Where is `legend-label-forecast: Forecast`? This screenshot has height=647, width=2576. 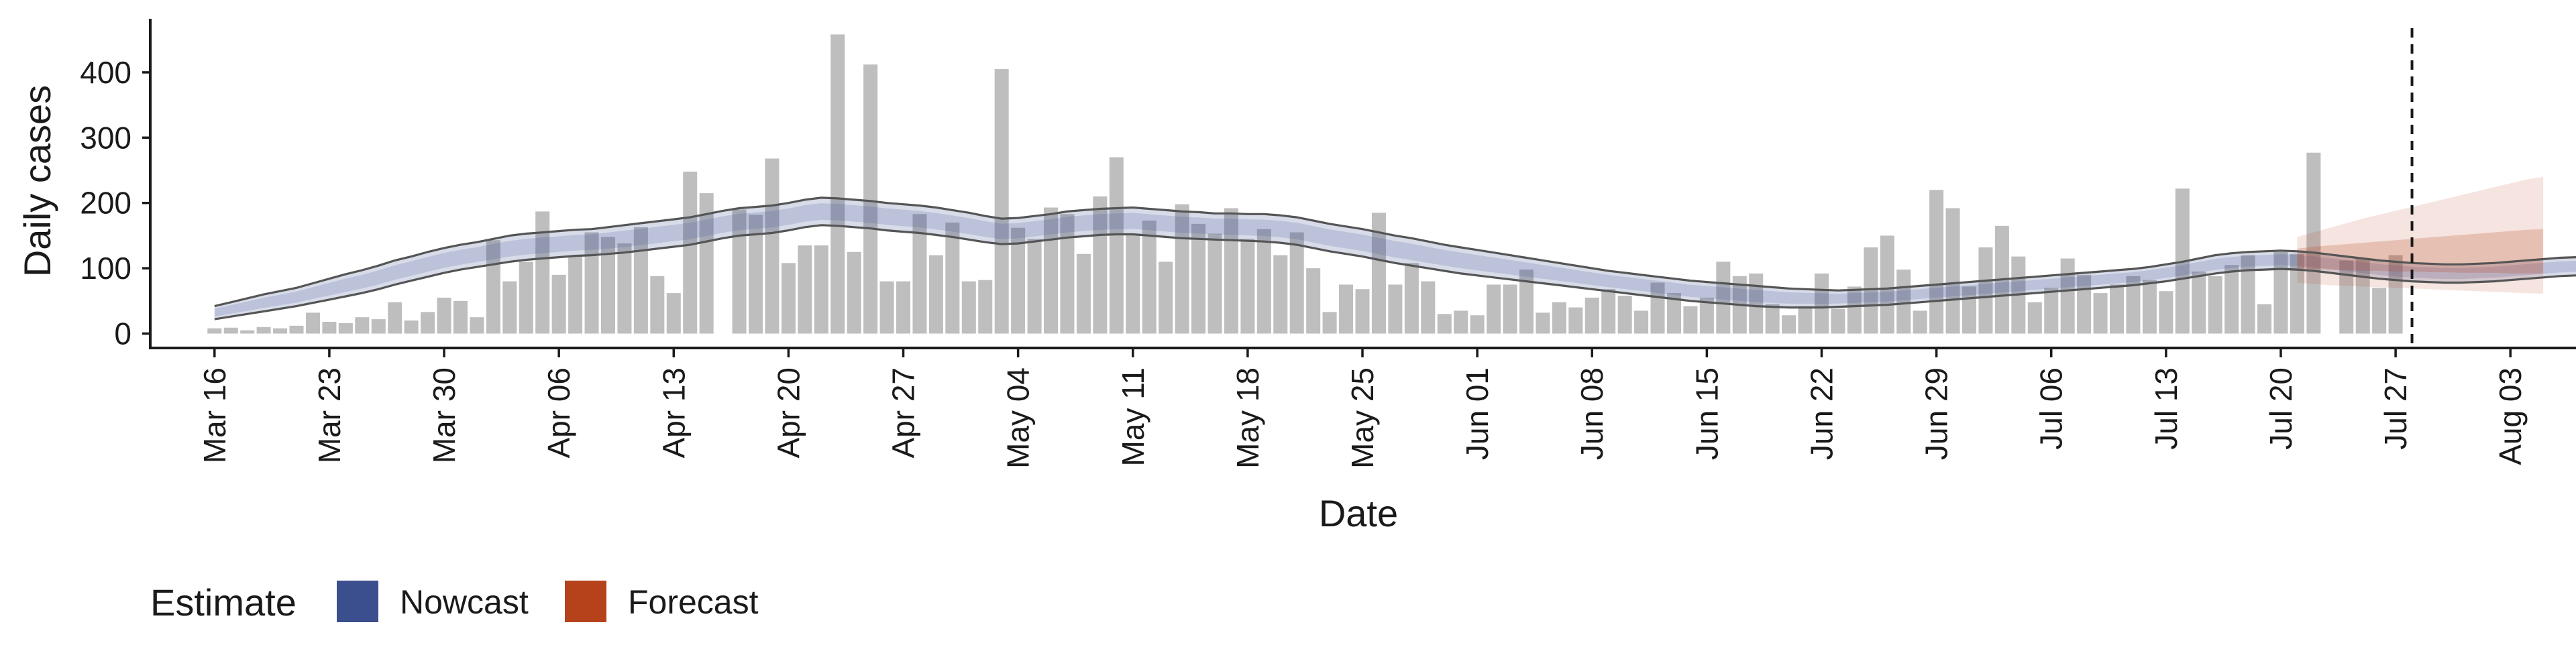
legend-label-forecast: Forecast is located at coordinates (693, 602).